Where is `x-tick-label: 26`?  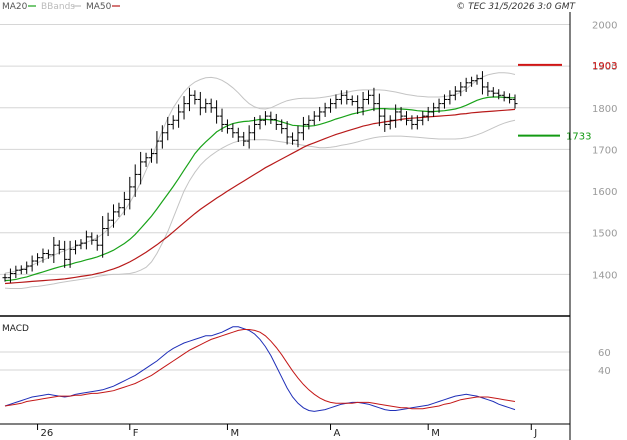 x-tick-label: 26 is located at coordinates (47, 433).